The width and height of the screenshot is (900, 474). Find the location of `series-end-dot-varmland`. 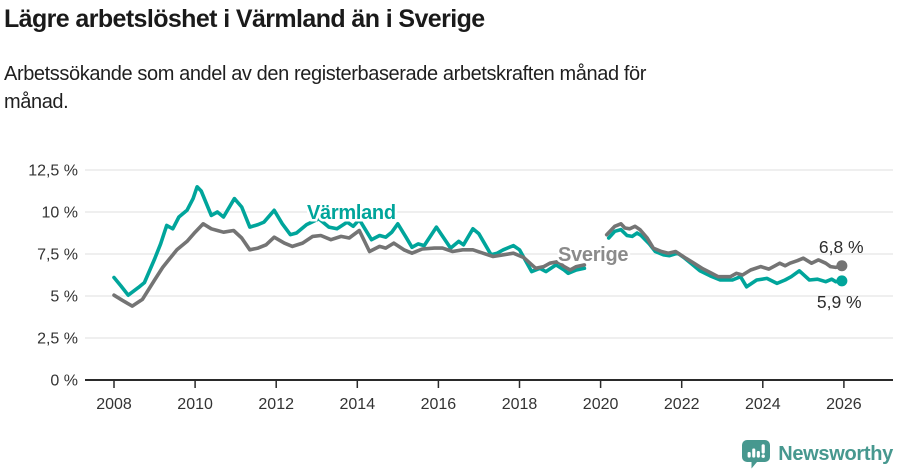

series-end-dot-varmland is located at coordinates (842, 281).